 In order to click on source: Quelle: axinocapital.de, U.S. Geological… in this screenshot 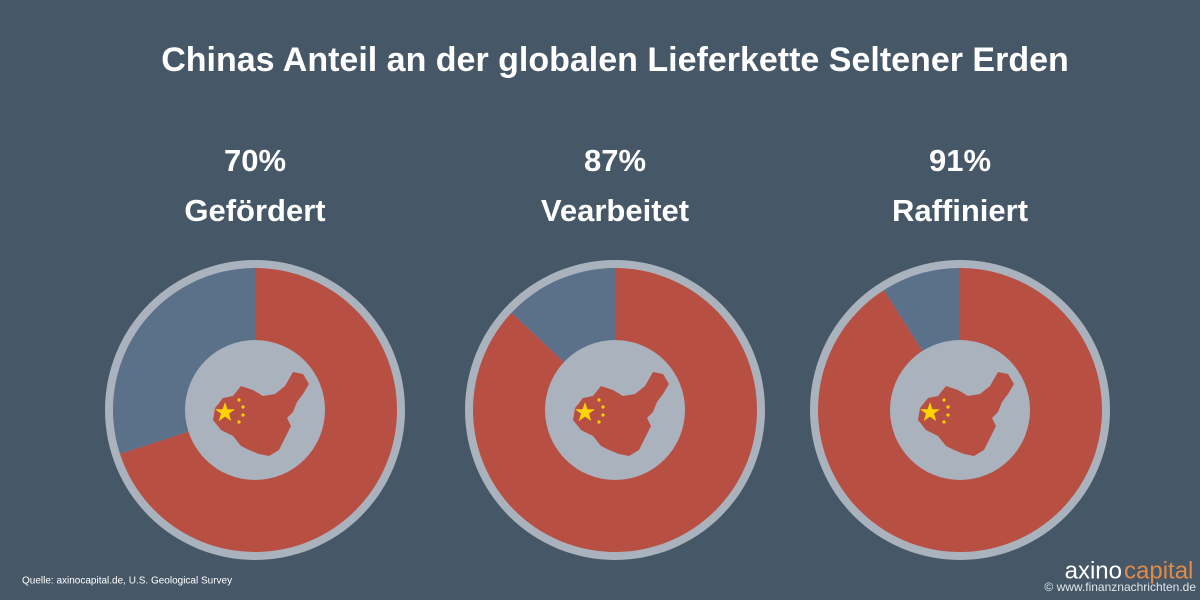, I will do `click(127, 581)`.